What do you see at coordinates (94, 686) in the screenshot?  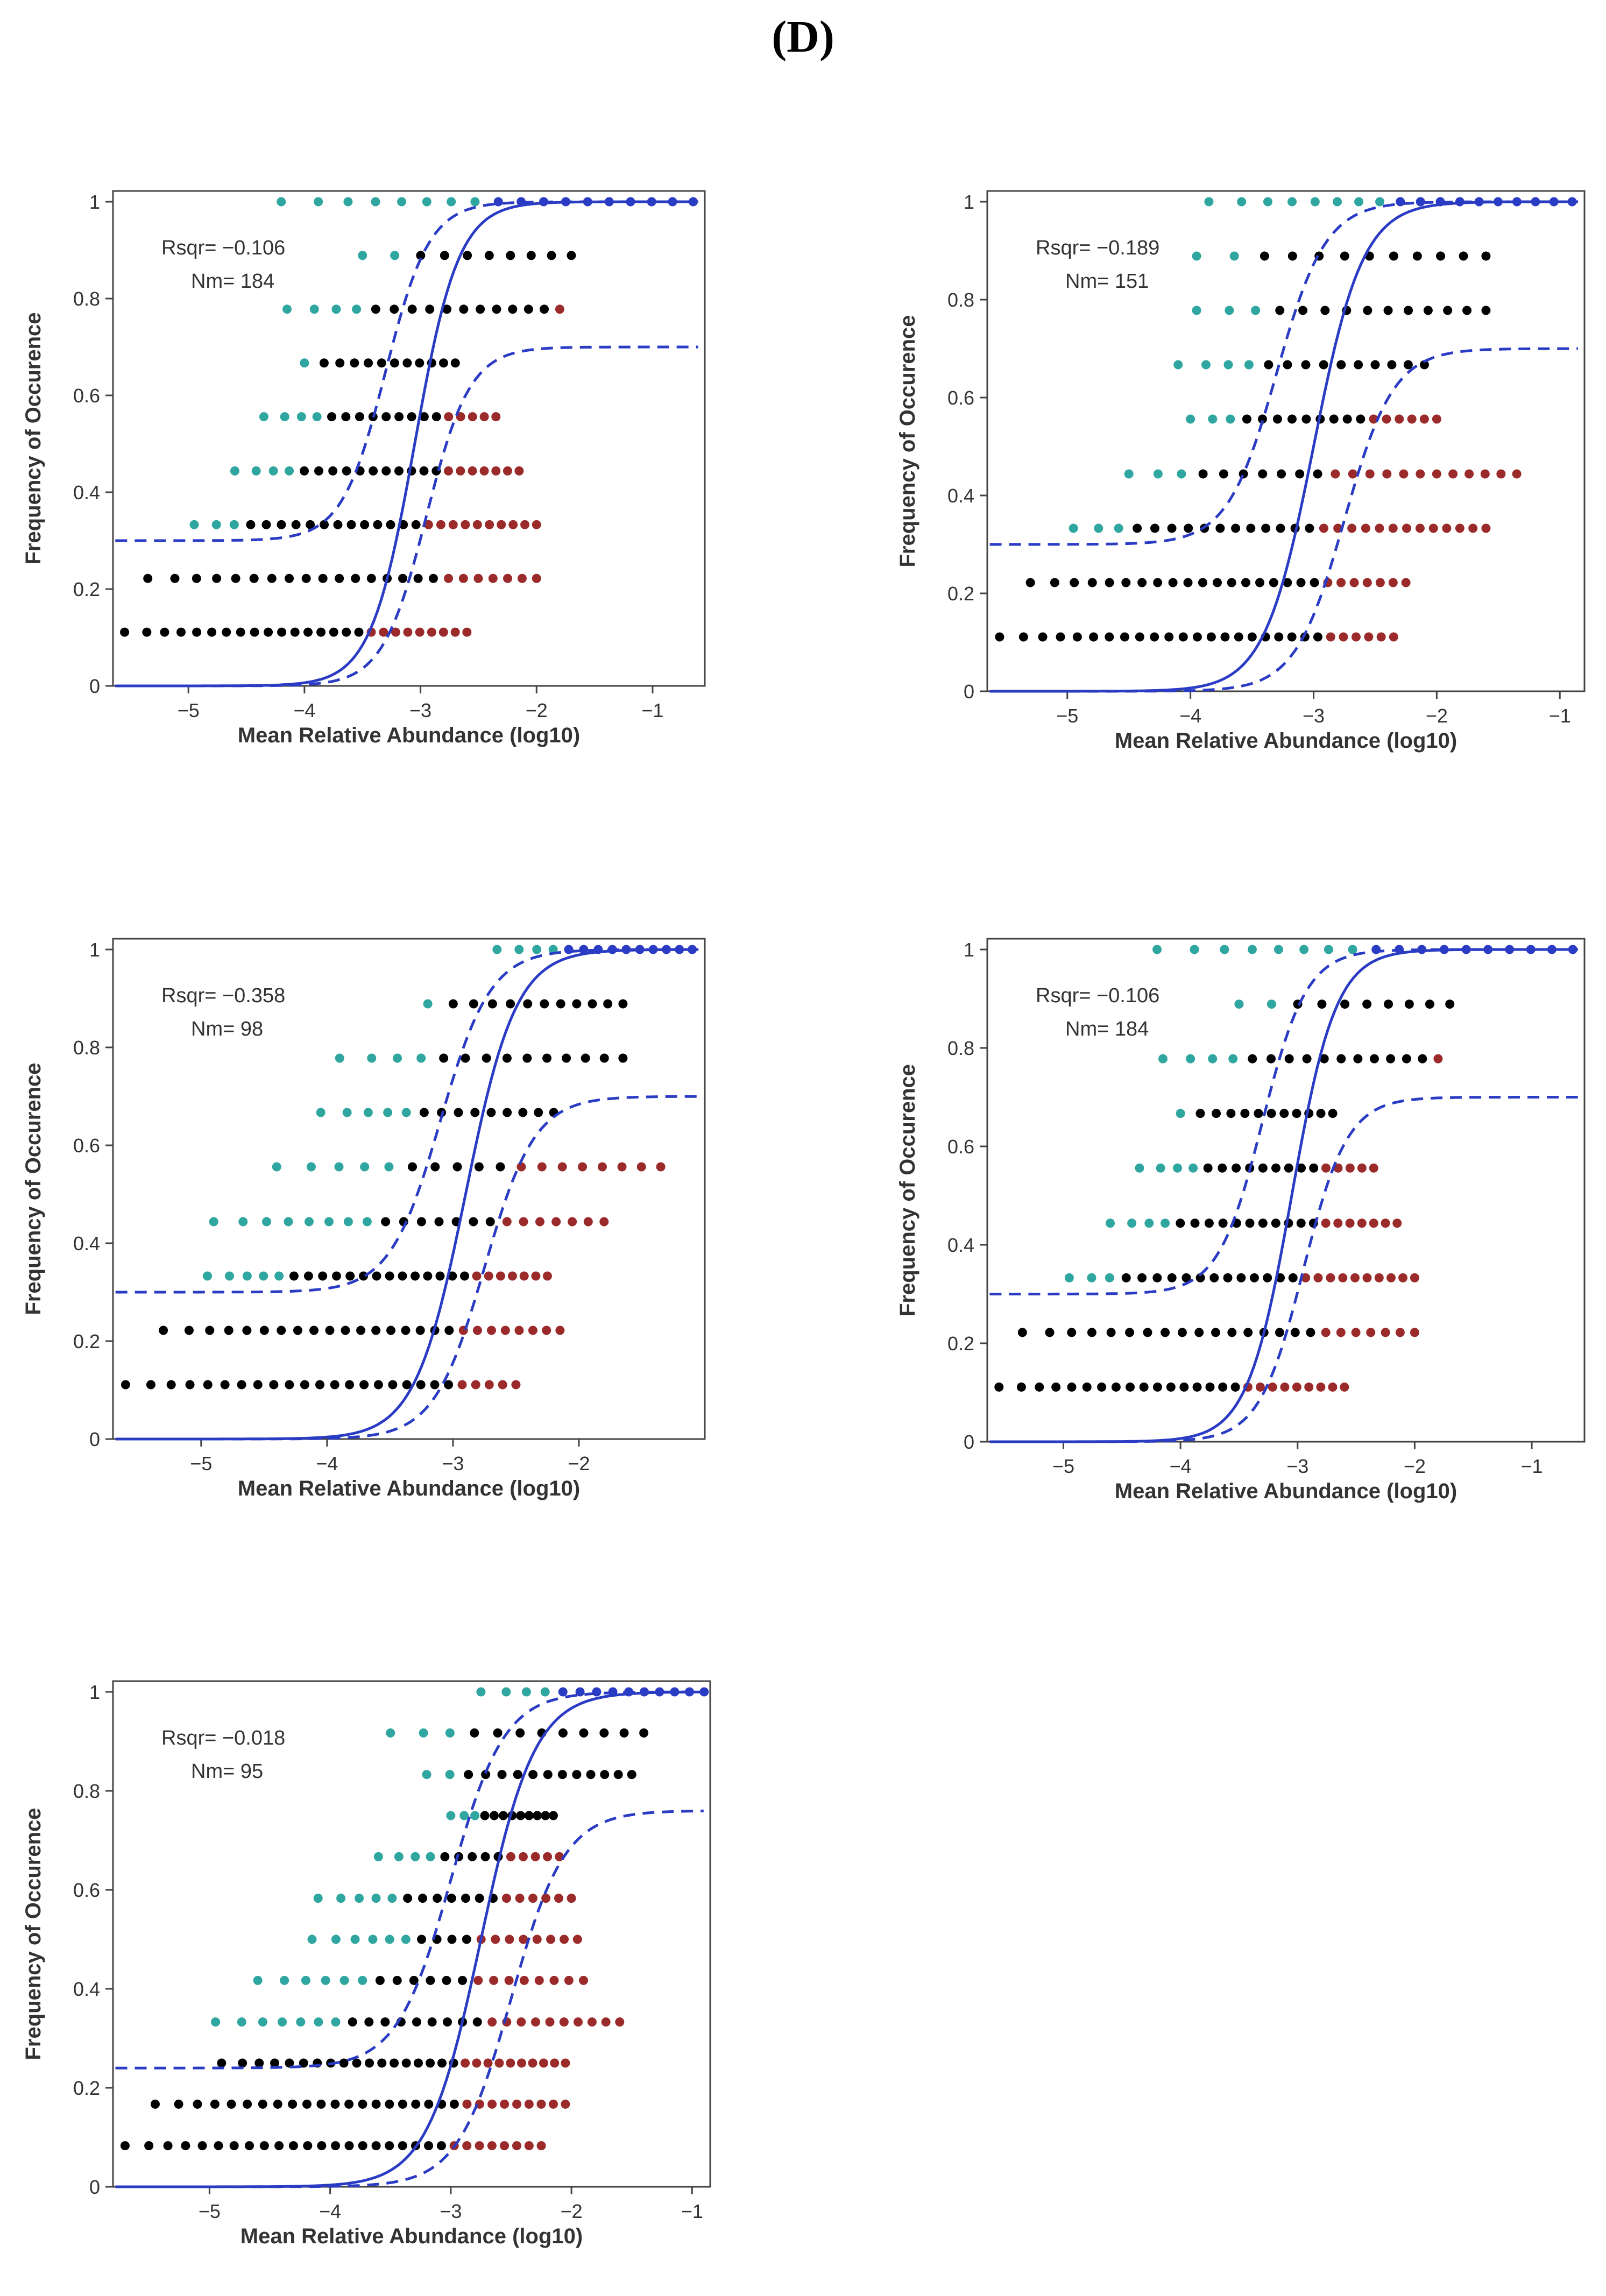 I see `chart-1-y-tick-label: 0` at bounding box center [94, 686].